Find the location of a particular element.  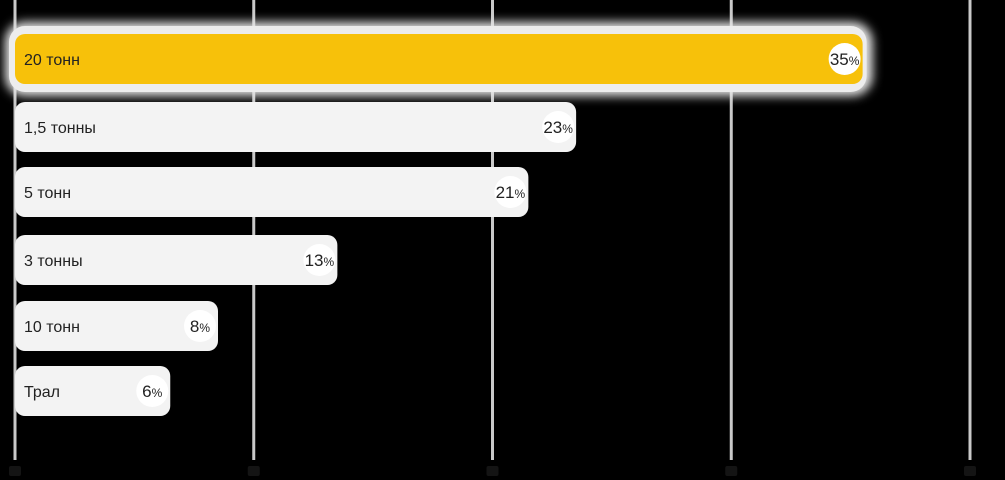

bar-value-label: 13% is located at coordinates (320, 260).